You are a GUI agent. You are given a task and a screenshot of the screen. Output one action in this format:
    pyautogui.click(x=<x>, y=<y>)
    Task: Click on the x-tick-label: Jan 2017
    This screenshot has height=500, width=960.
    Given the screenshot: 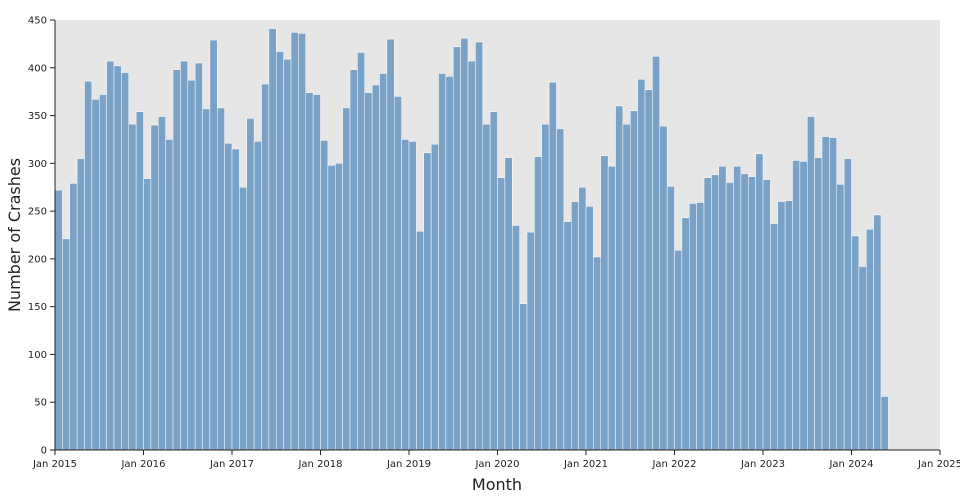 What is the action you would take?
    pyautogui.click(x=231, y=464)
    